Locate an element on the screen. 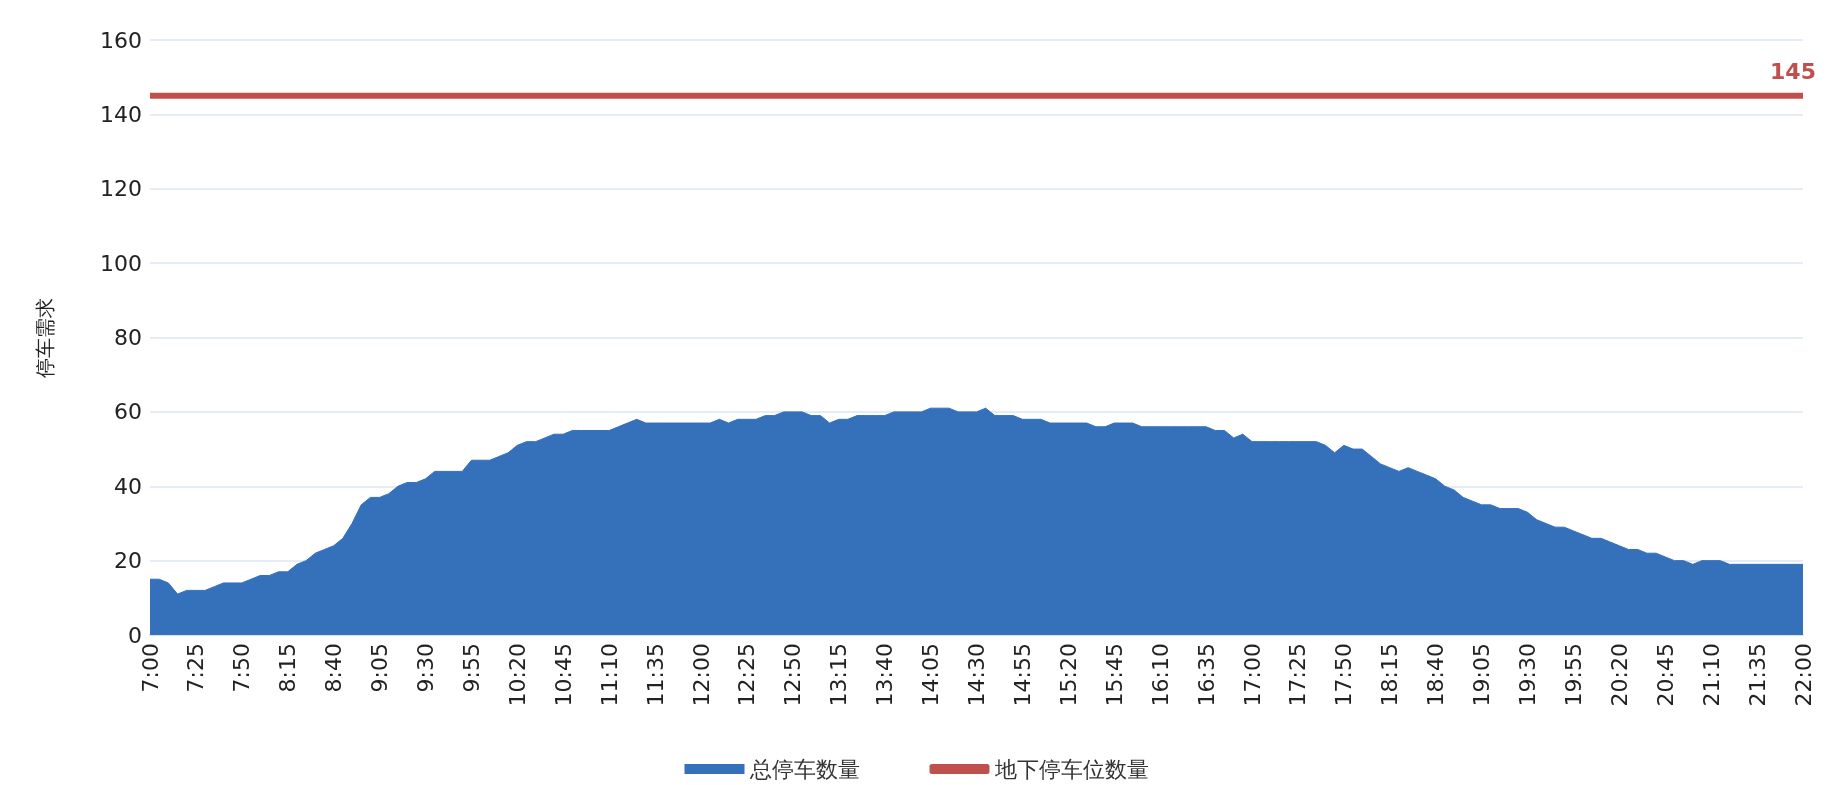 This screenshot has height=785, width=1833. x-tick-label: 11:35 is located at coordinates (655, 675).